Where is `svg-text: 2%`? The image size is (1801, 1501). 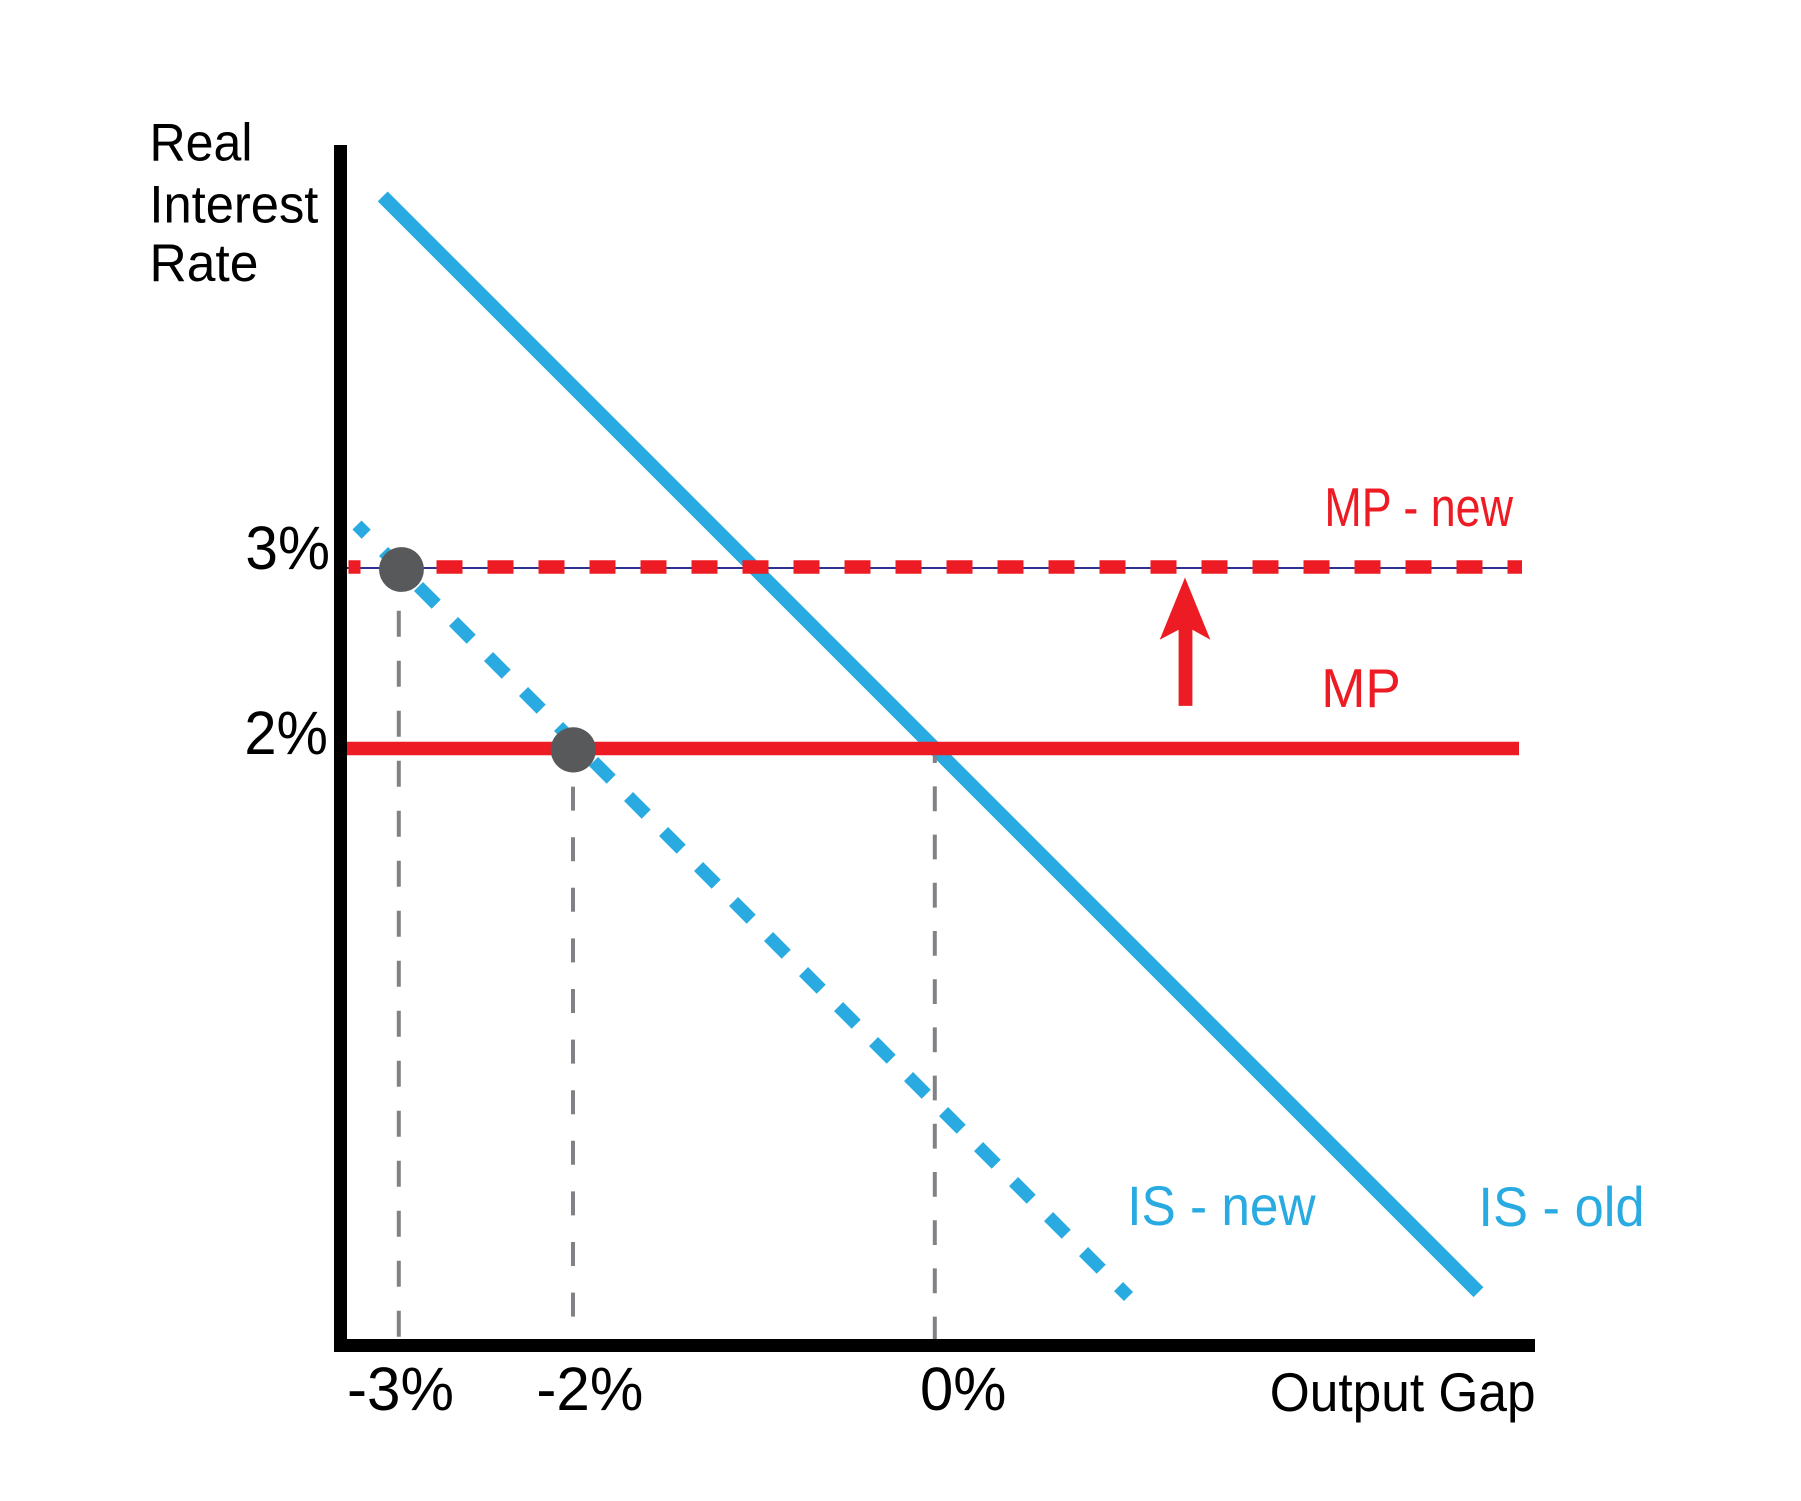 svg-text: 2% is located at coordinates (286, 733).